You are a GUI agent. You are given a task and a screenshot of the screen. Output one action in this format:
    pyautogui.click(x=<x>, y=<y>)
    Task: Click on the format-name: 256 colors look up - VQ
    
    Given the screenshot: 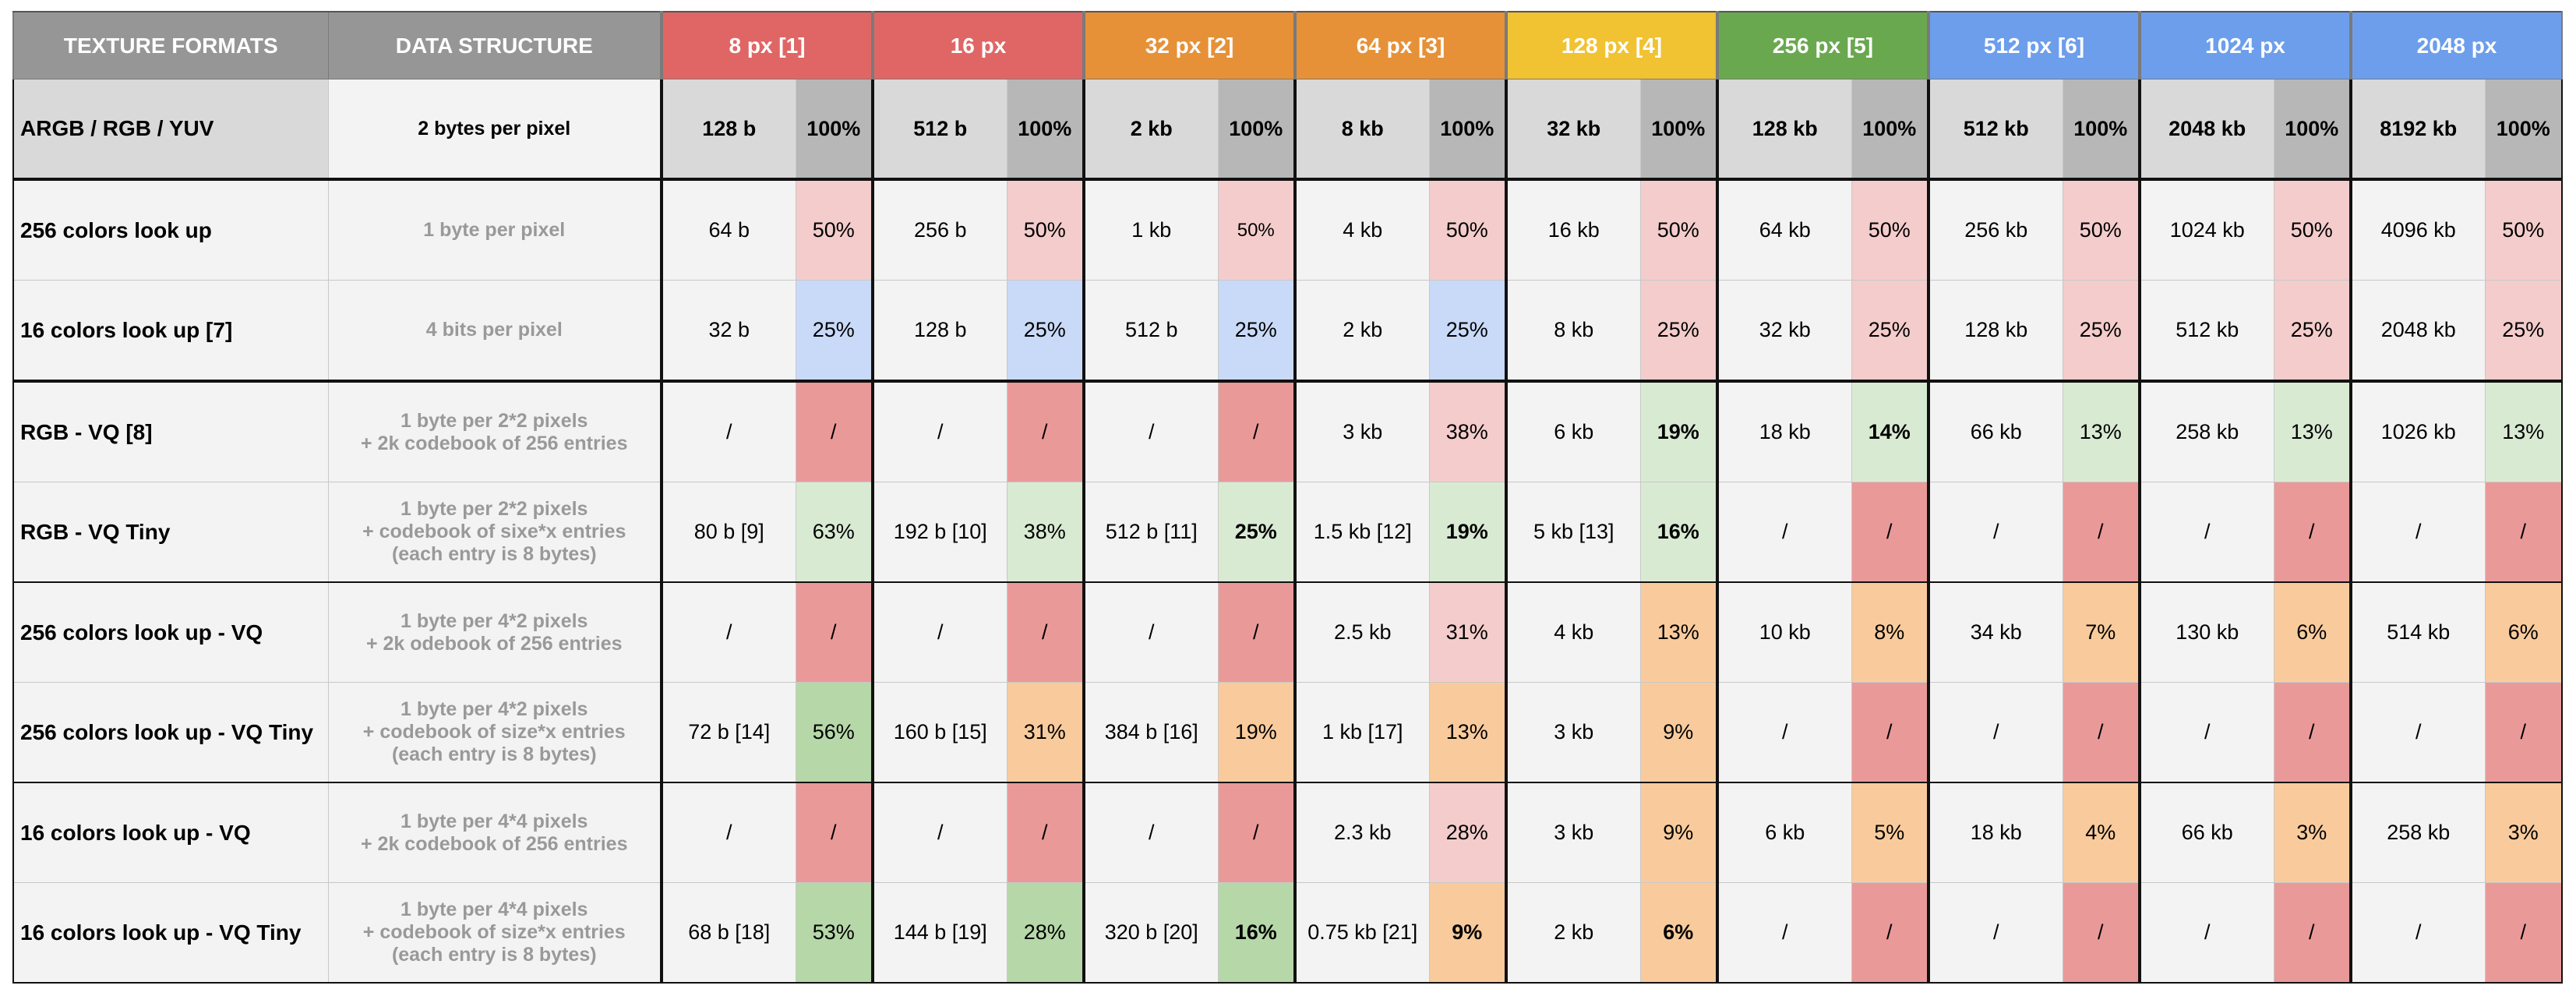 What is the action you would take?
    pyautogui.click(x=170, y=632)
    